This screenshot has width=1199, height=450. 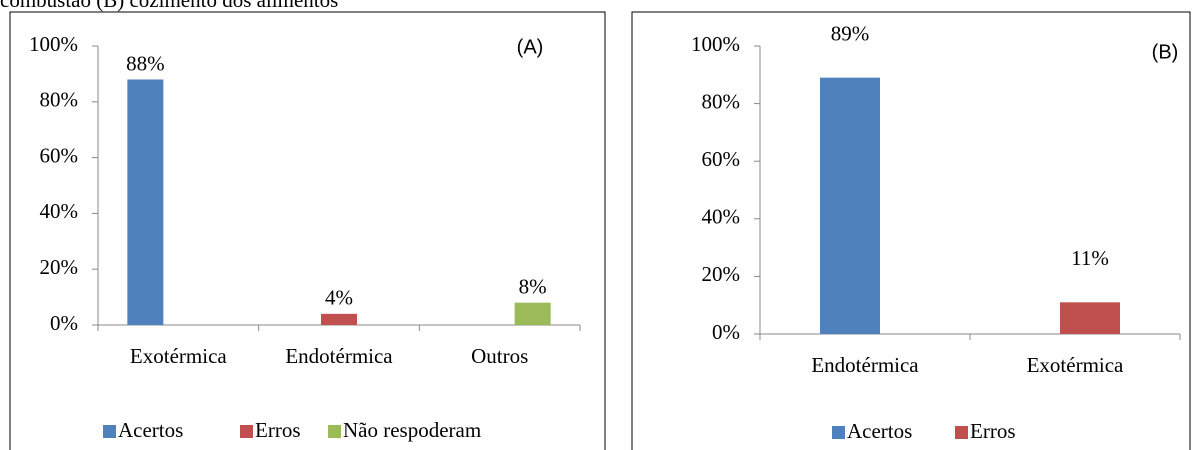 What do you see at coordinates (412, 430) in the screenshot?
I see `legend-label: Não respoderam` at bounding box center [412, 430].